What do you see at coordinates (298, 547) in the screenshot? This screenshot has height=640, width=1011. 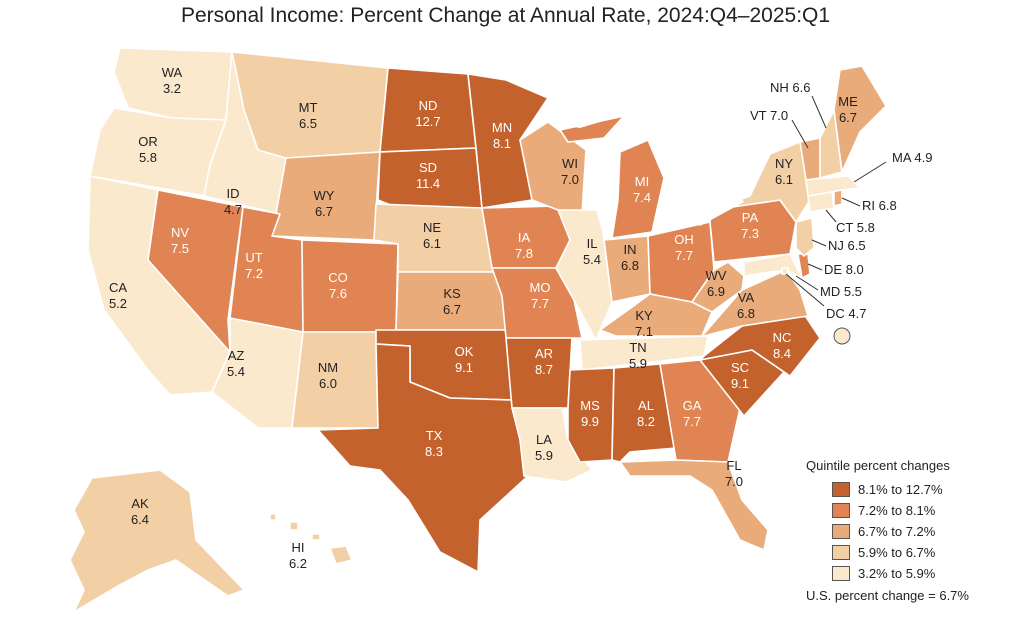 I see `state-abbr: HI` at bounding box center [298, 547].